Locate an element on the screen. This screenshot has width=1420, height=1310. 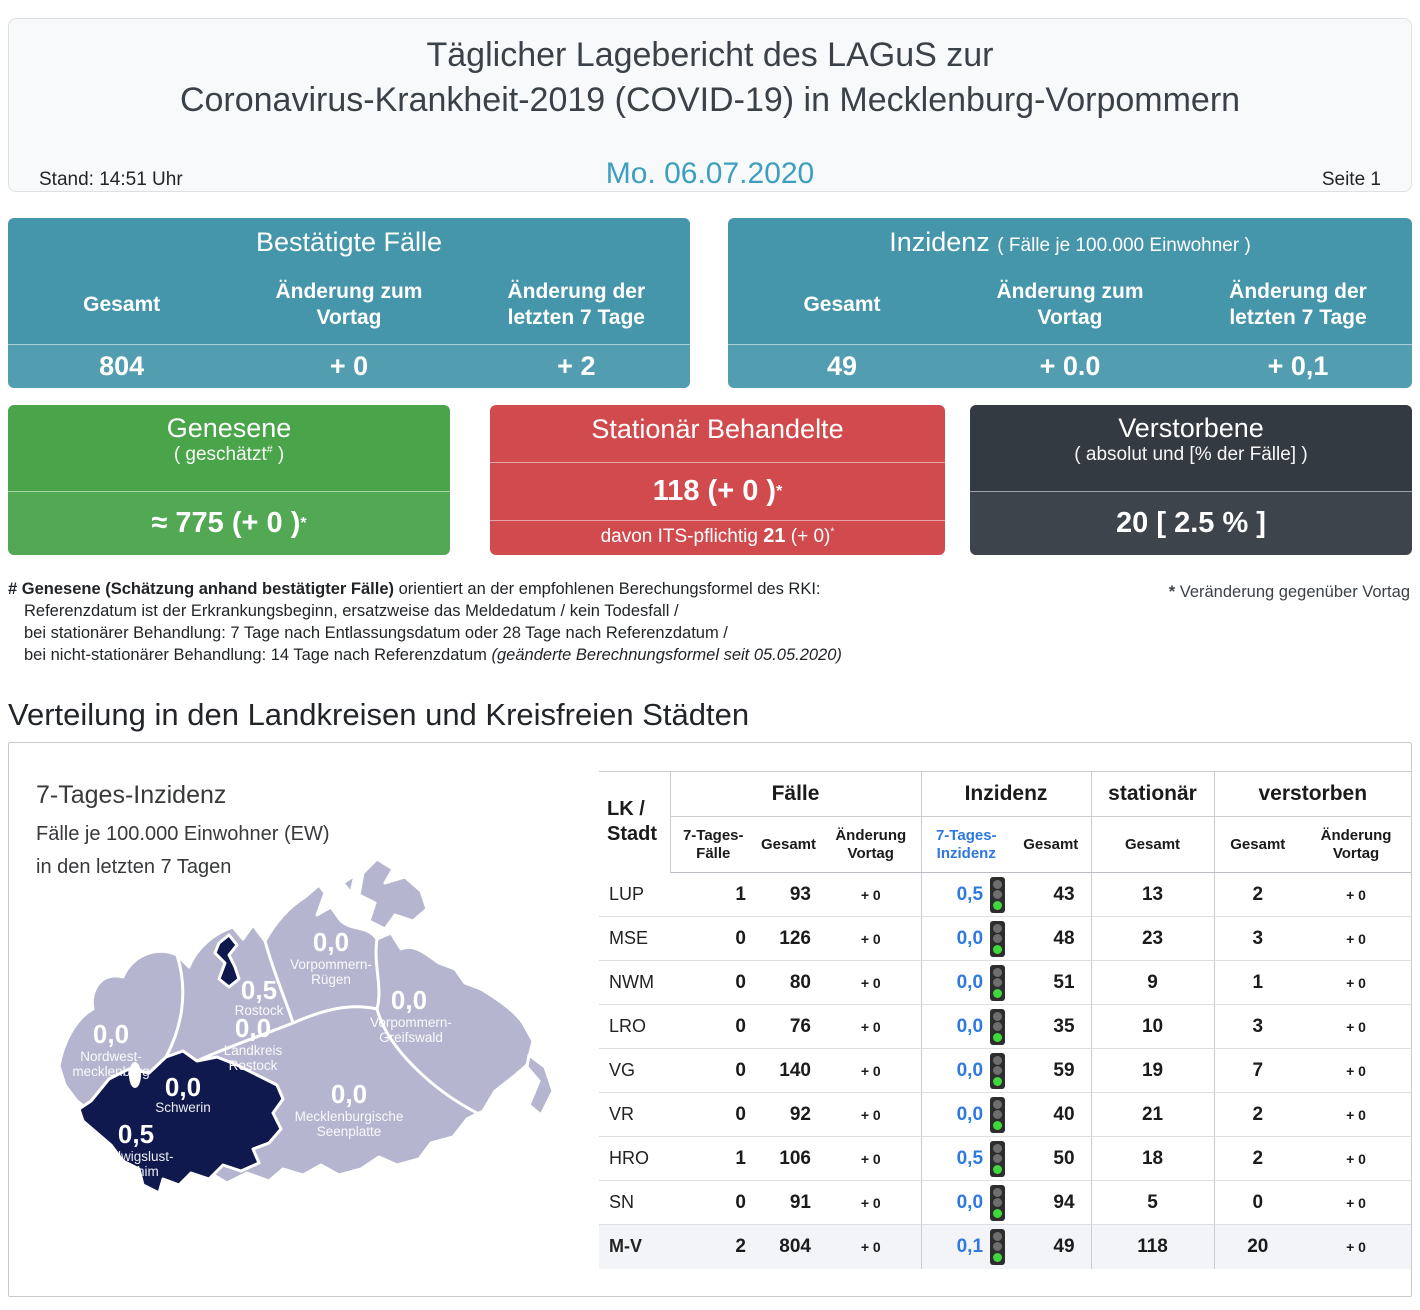
cell-incidence-total: 35 is located at coordinates (1051, 1026).